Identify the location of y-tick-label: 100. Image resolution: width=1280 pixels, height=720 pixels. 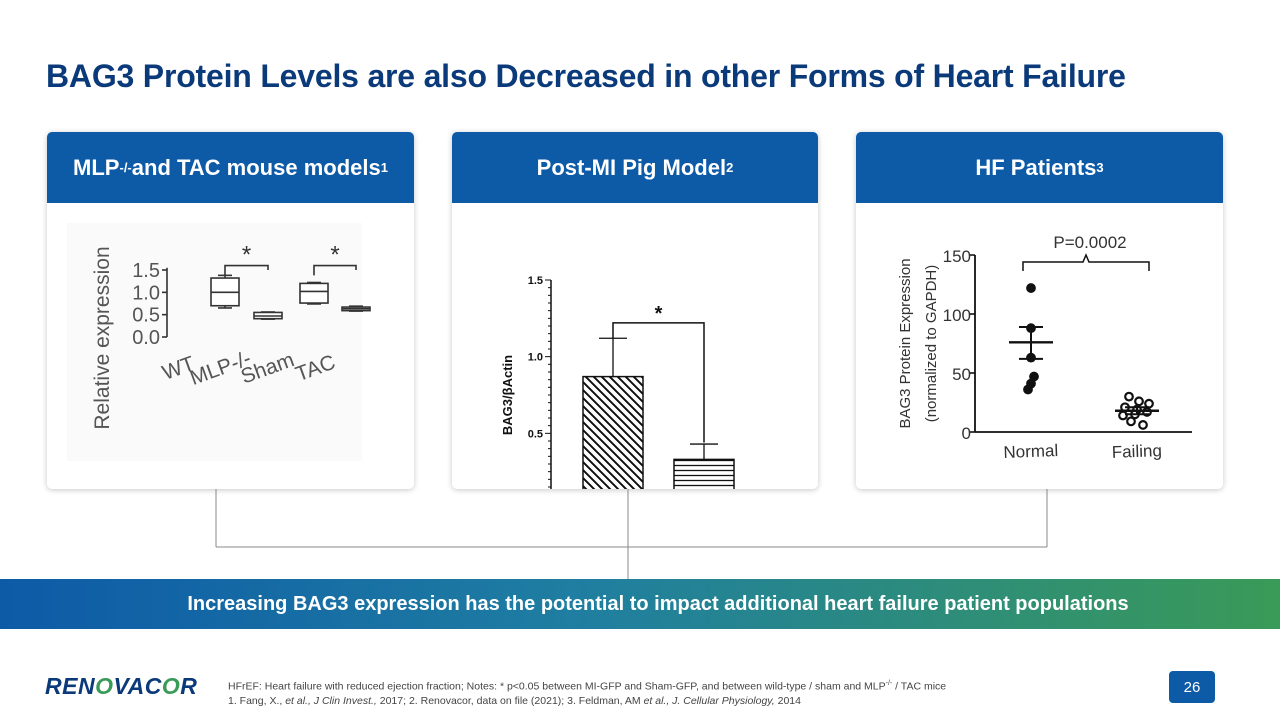
(957, 315).